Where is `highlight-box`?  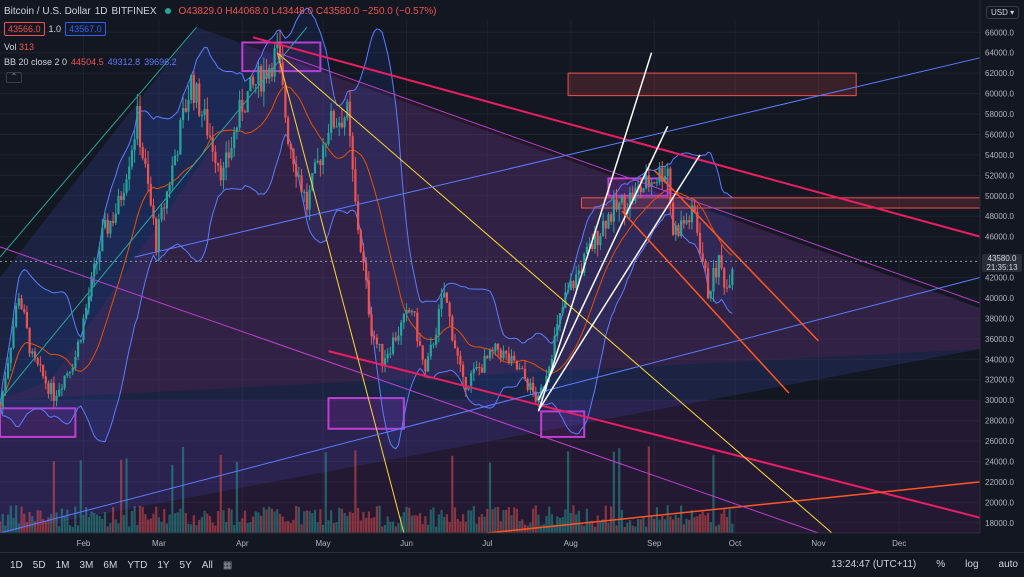 highlight-box is located at coordinates (366, 413).